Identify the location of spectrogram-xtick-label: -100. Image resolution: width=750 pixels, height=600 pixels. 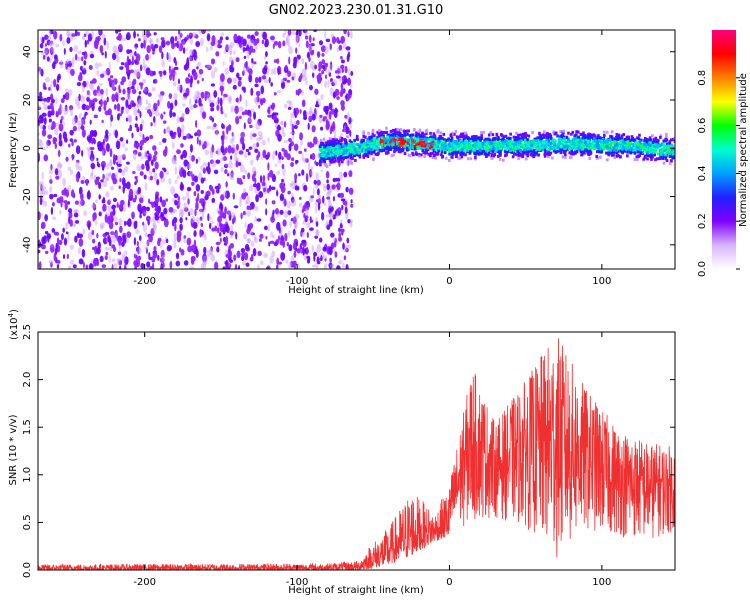
(297, 281).